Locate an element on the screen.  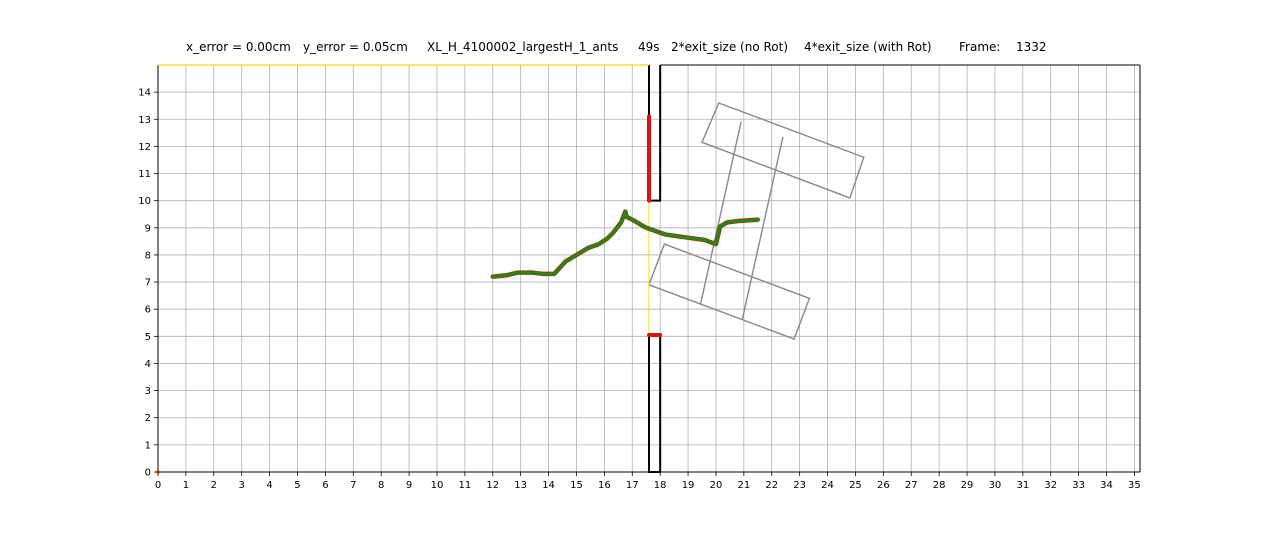
y-tick-label: 14 is located at coordinates (144, 93).